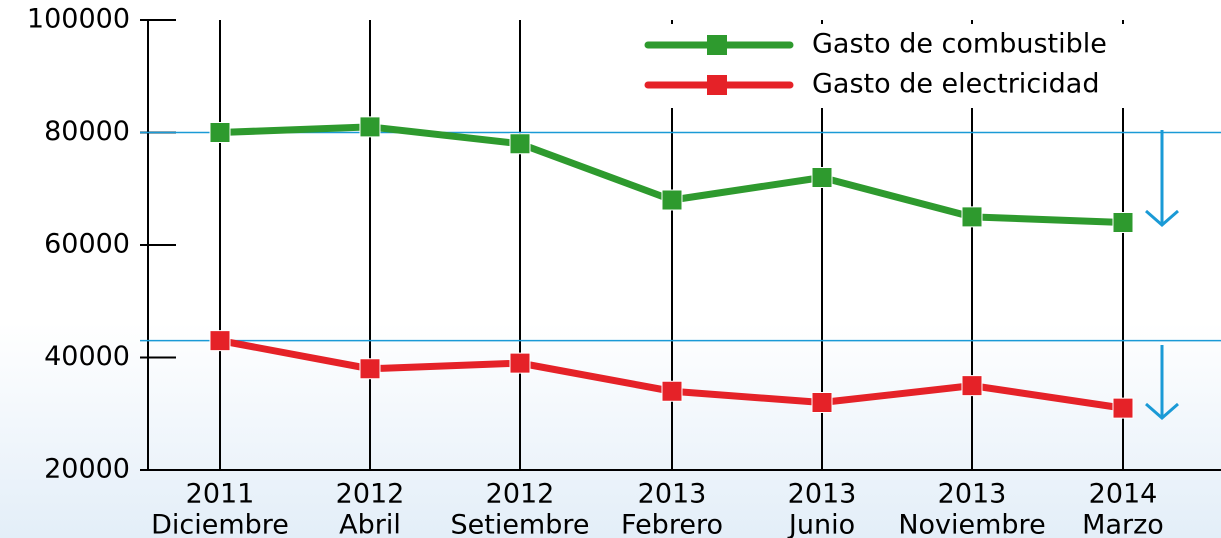 The height and width of the screenshot is (538, 1221). I want to click on x-tick-label: 2011, so click(220, 494).